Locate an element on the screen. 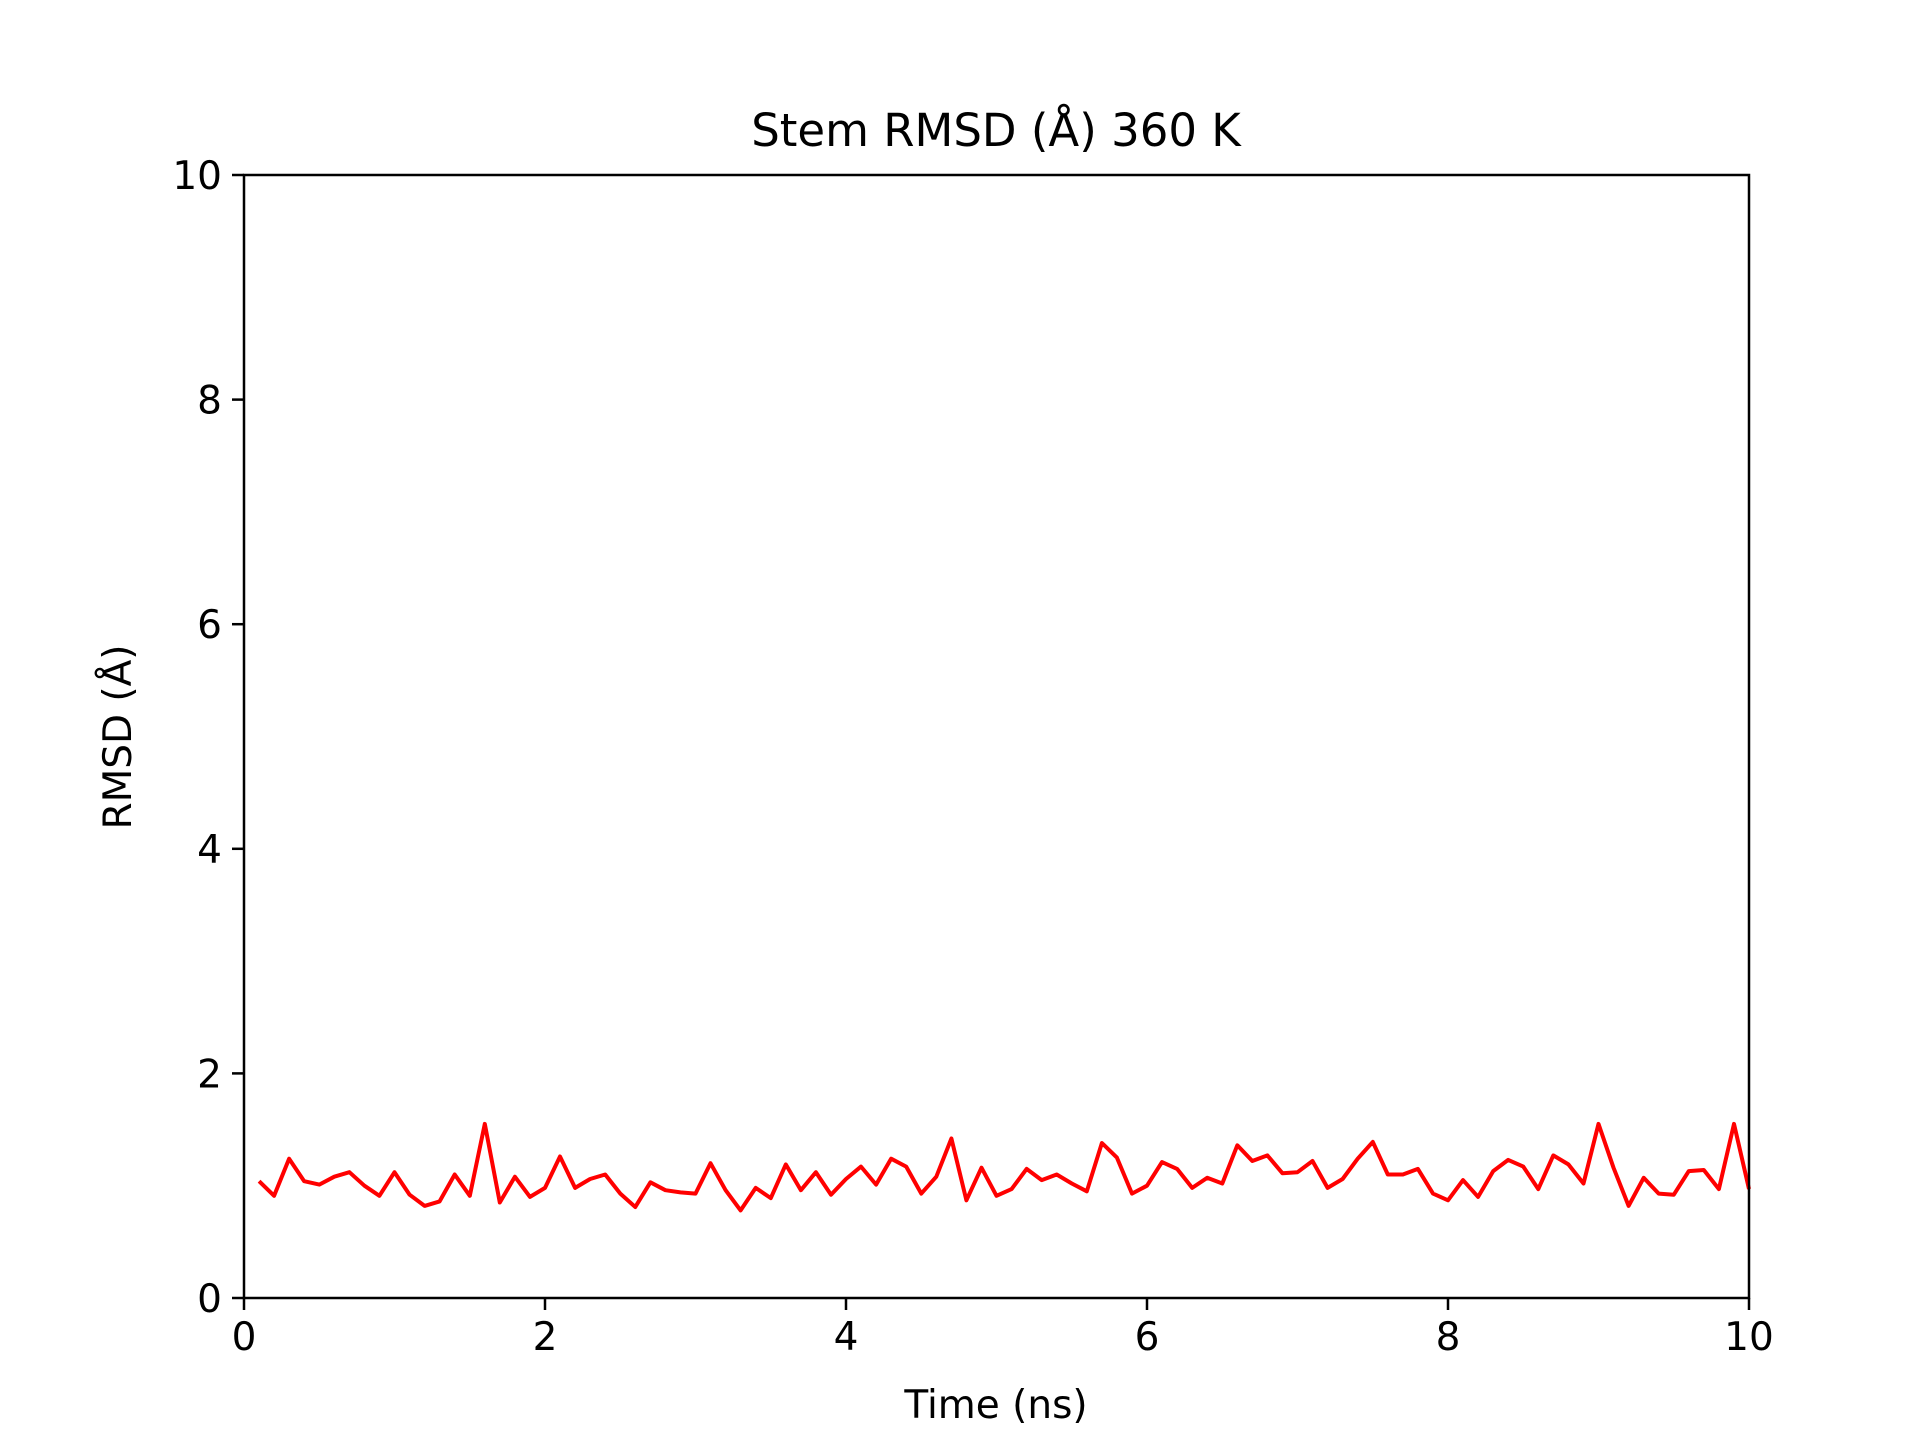 This screenshot has width=1920, height=1440. y-tick-label: 10 is located at coordinates (197, 176).